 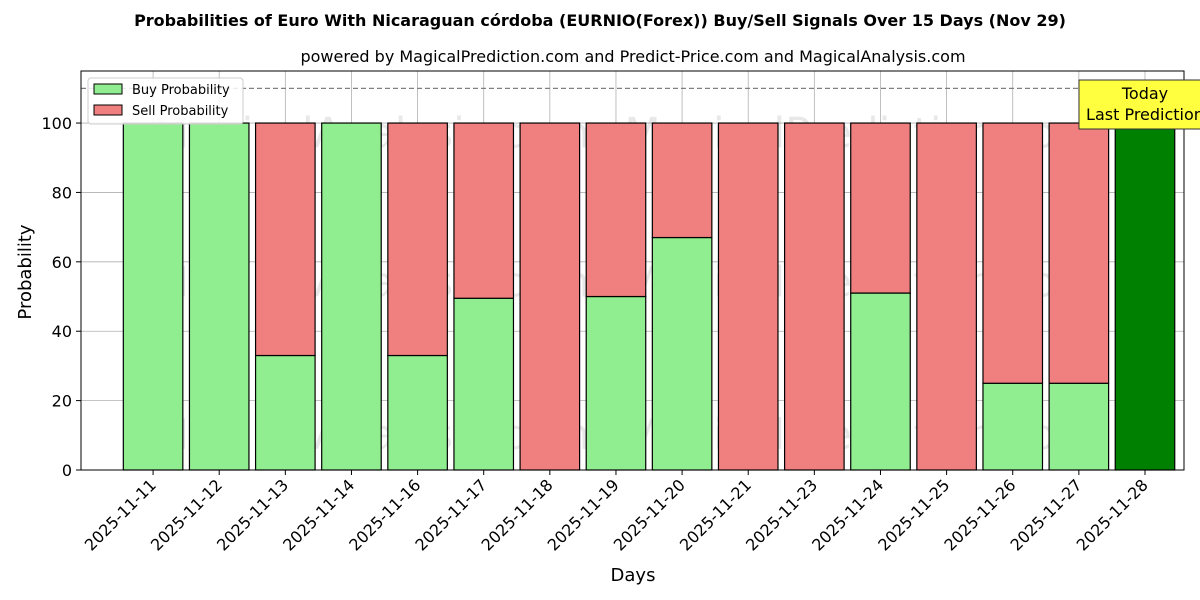 What do you see at coordinates (56, 123) in the screenshot?
I see `y-tick-label: 100` at bounding box center [56, 123].